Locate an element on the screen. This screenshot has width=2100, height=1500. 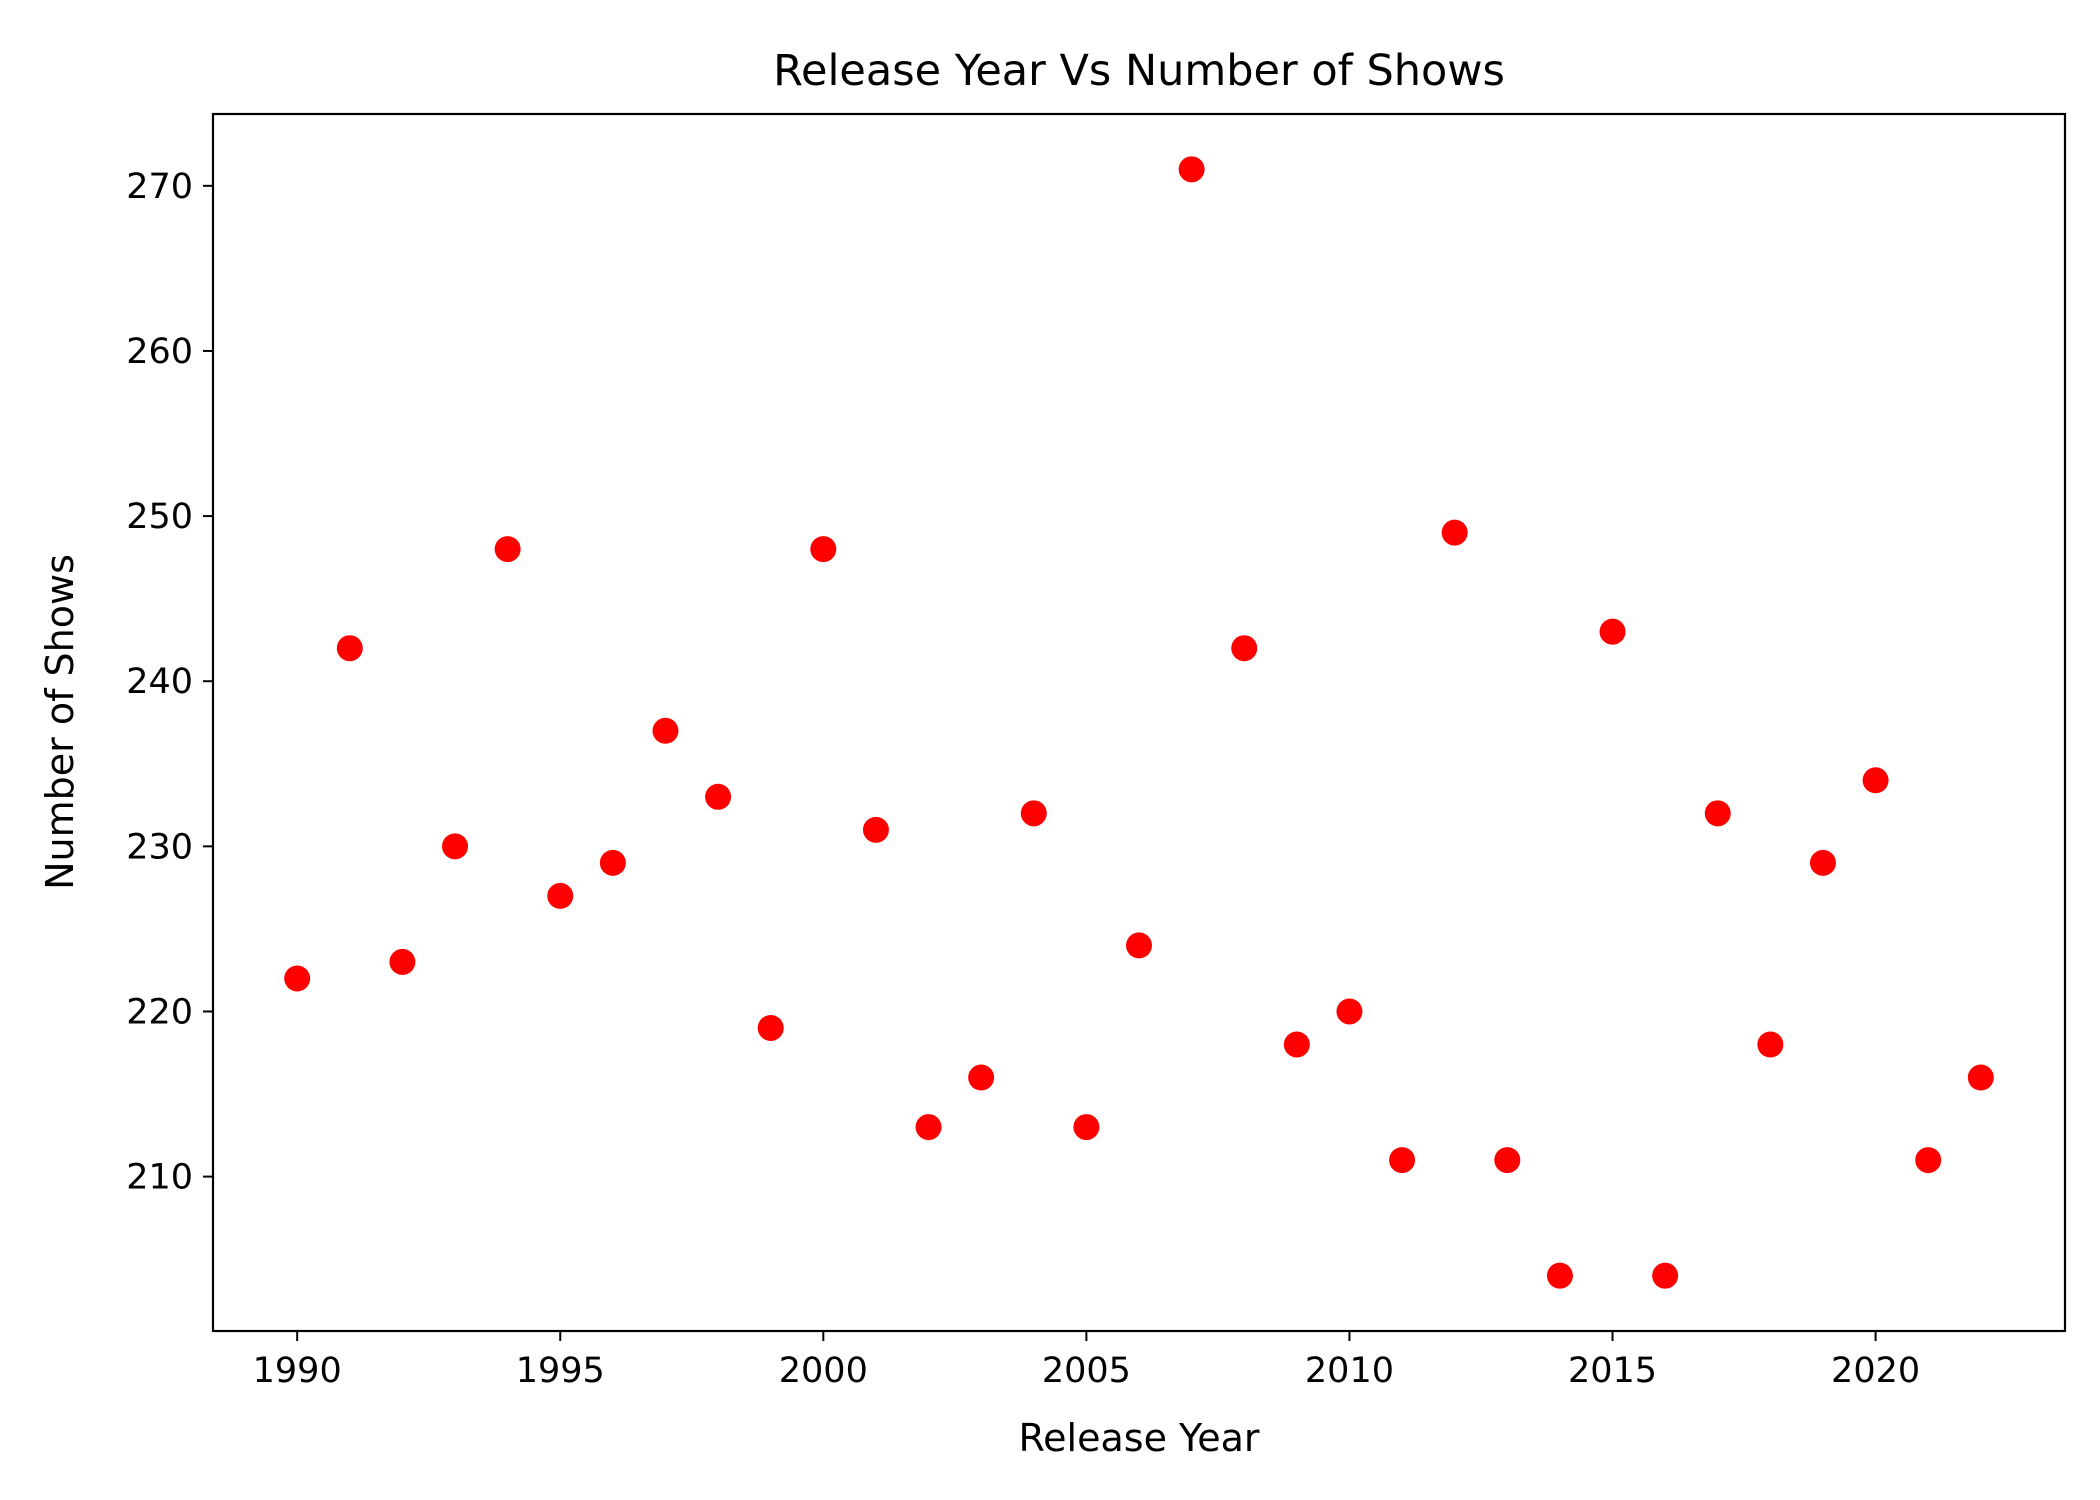
x-tick-label: 2000 is located at coordinates (823, 1371).